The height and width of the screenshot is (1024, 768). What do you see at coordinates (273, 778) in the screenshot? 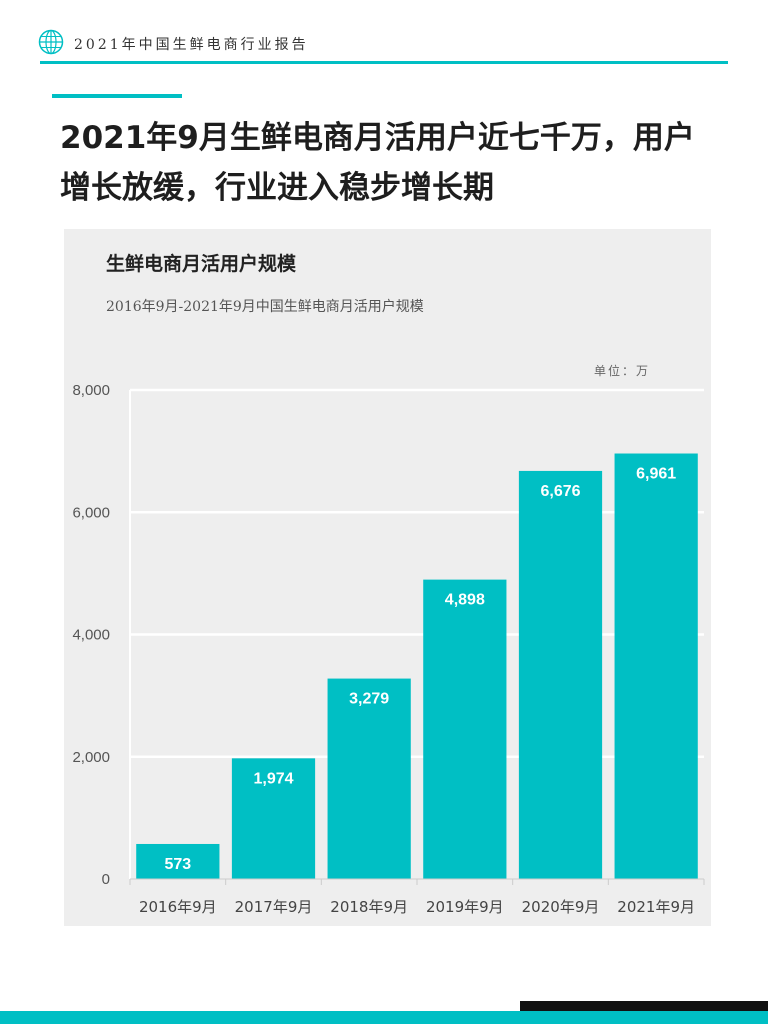
I see `bar-value-label: 1,974` at bounding box center [273, 778].